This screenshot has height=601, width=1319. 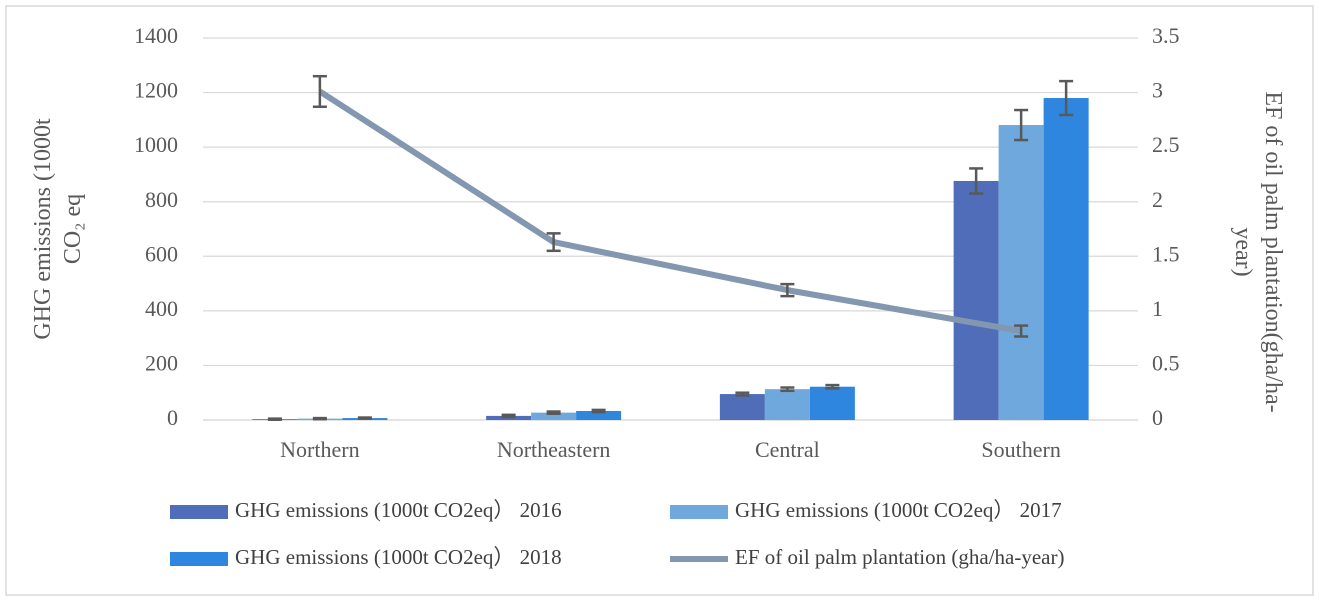 What do you see at coordinates (554, 449) in the screenshot?
I see `x-tick-label: Northeastern` at bounding box center [554, 449].